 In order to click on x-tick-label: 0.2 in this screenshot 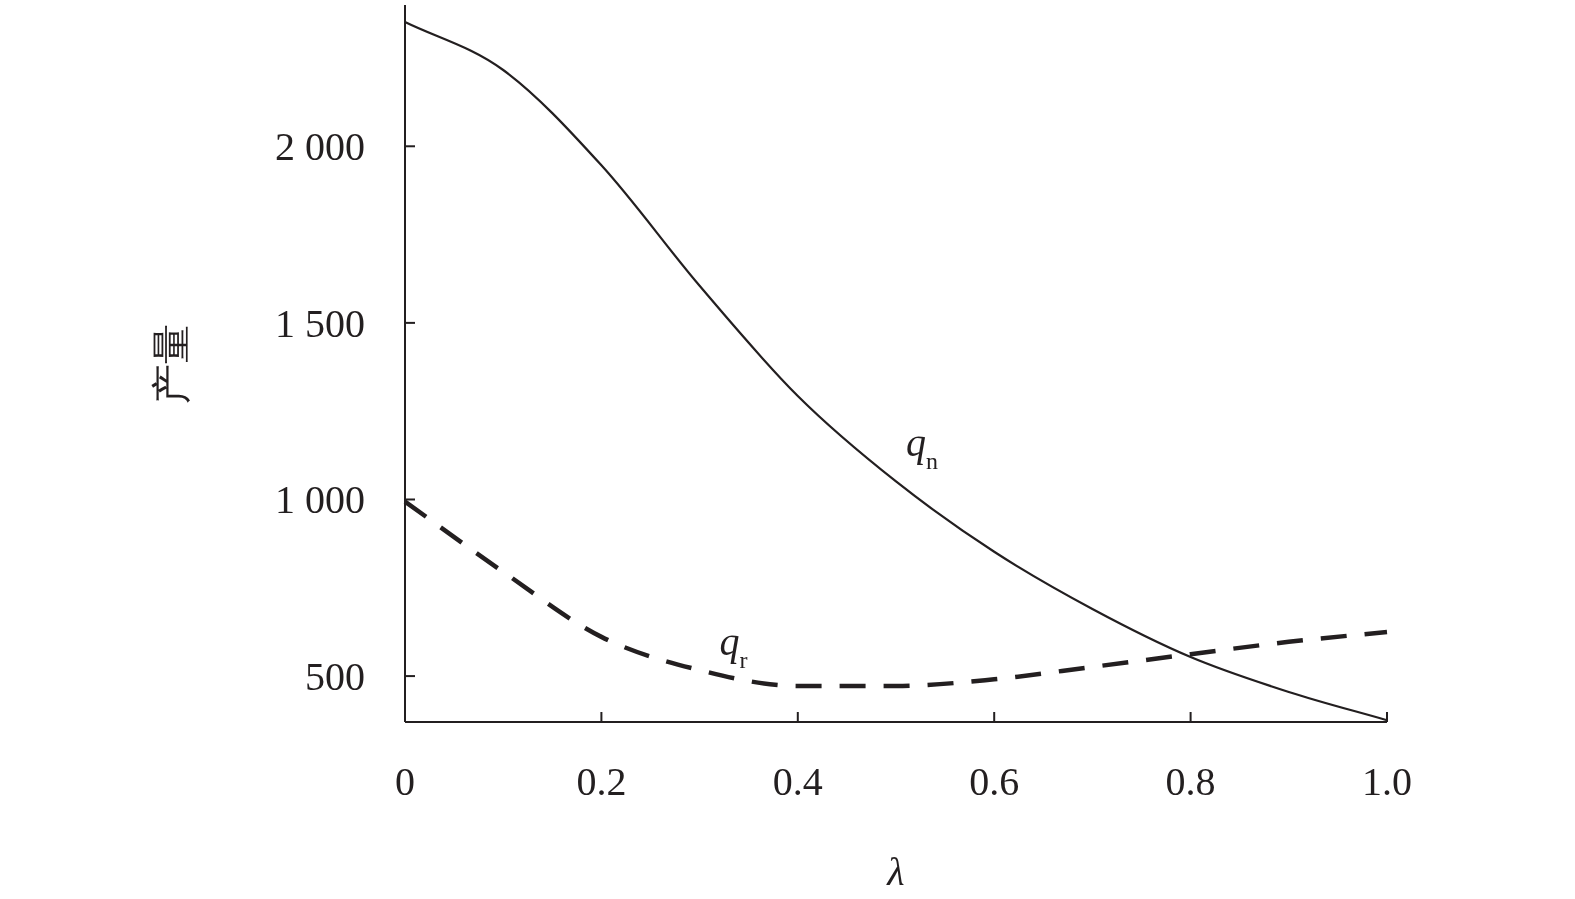, I will do `click(601, 781)`.